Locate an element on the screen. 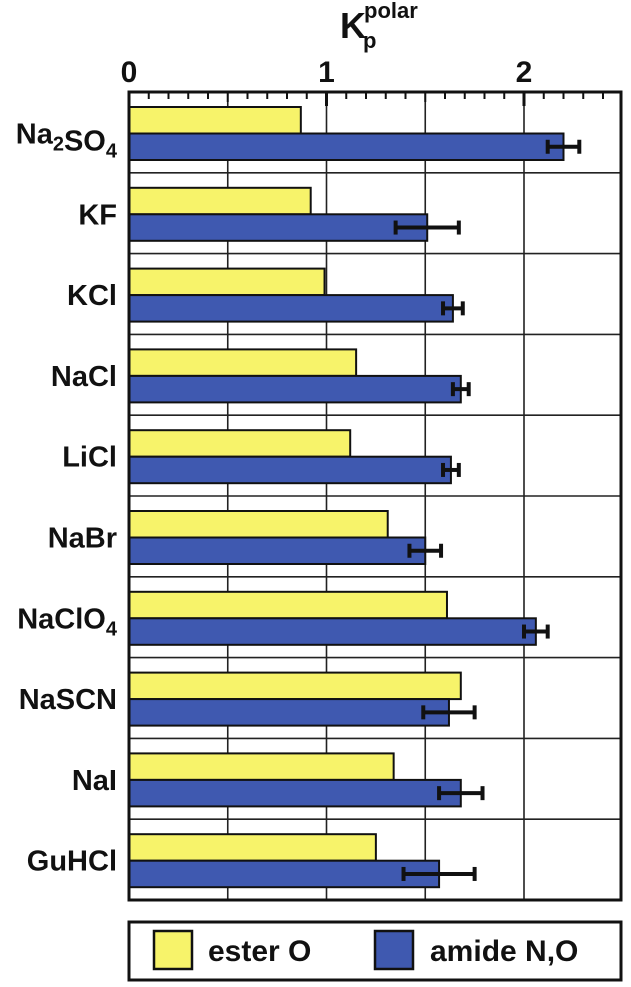 This screenshot has width=631, height=987. tick-label: 2 is located at coordinates (524, 72).